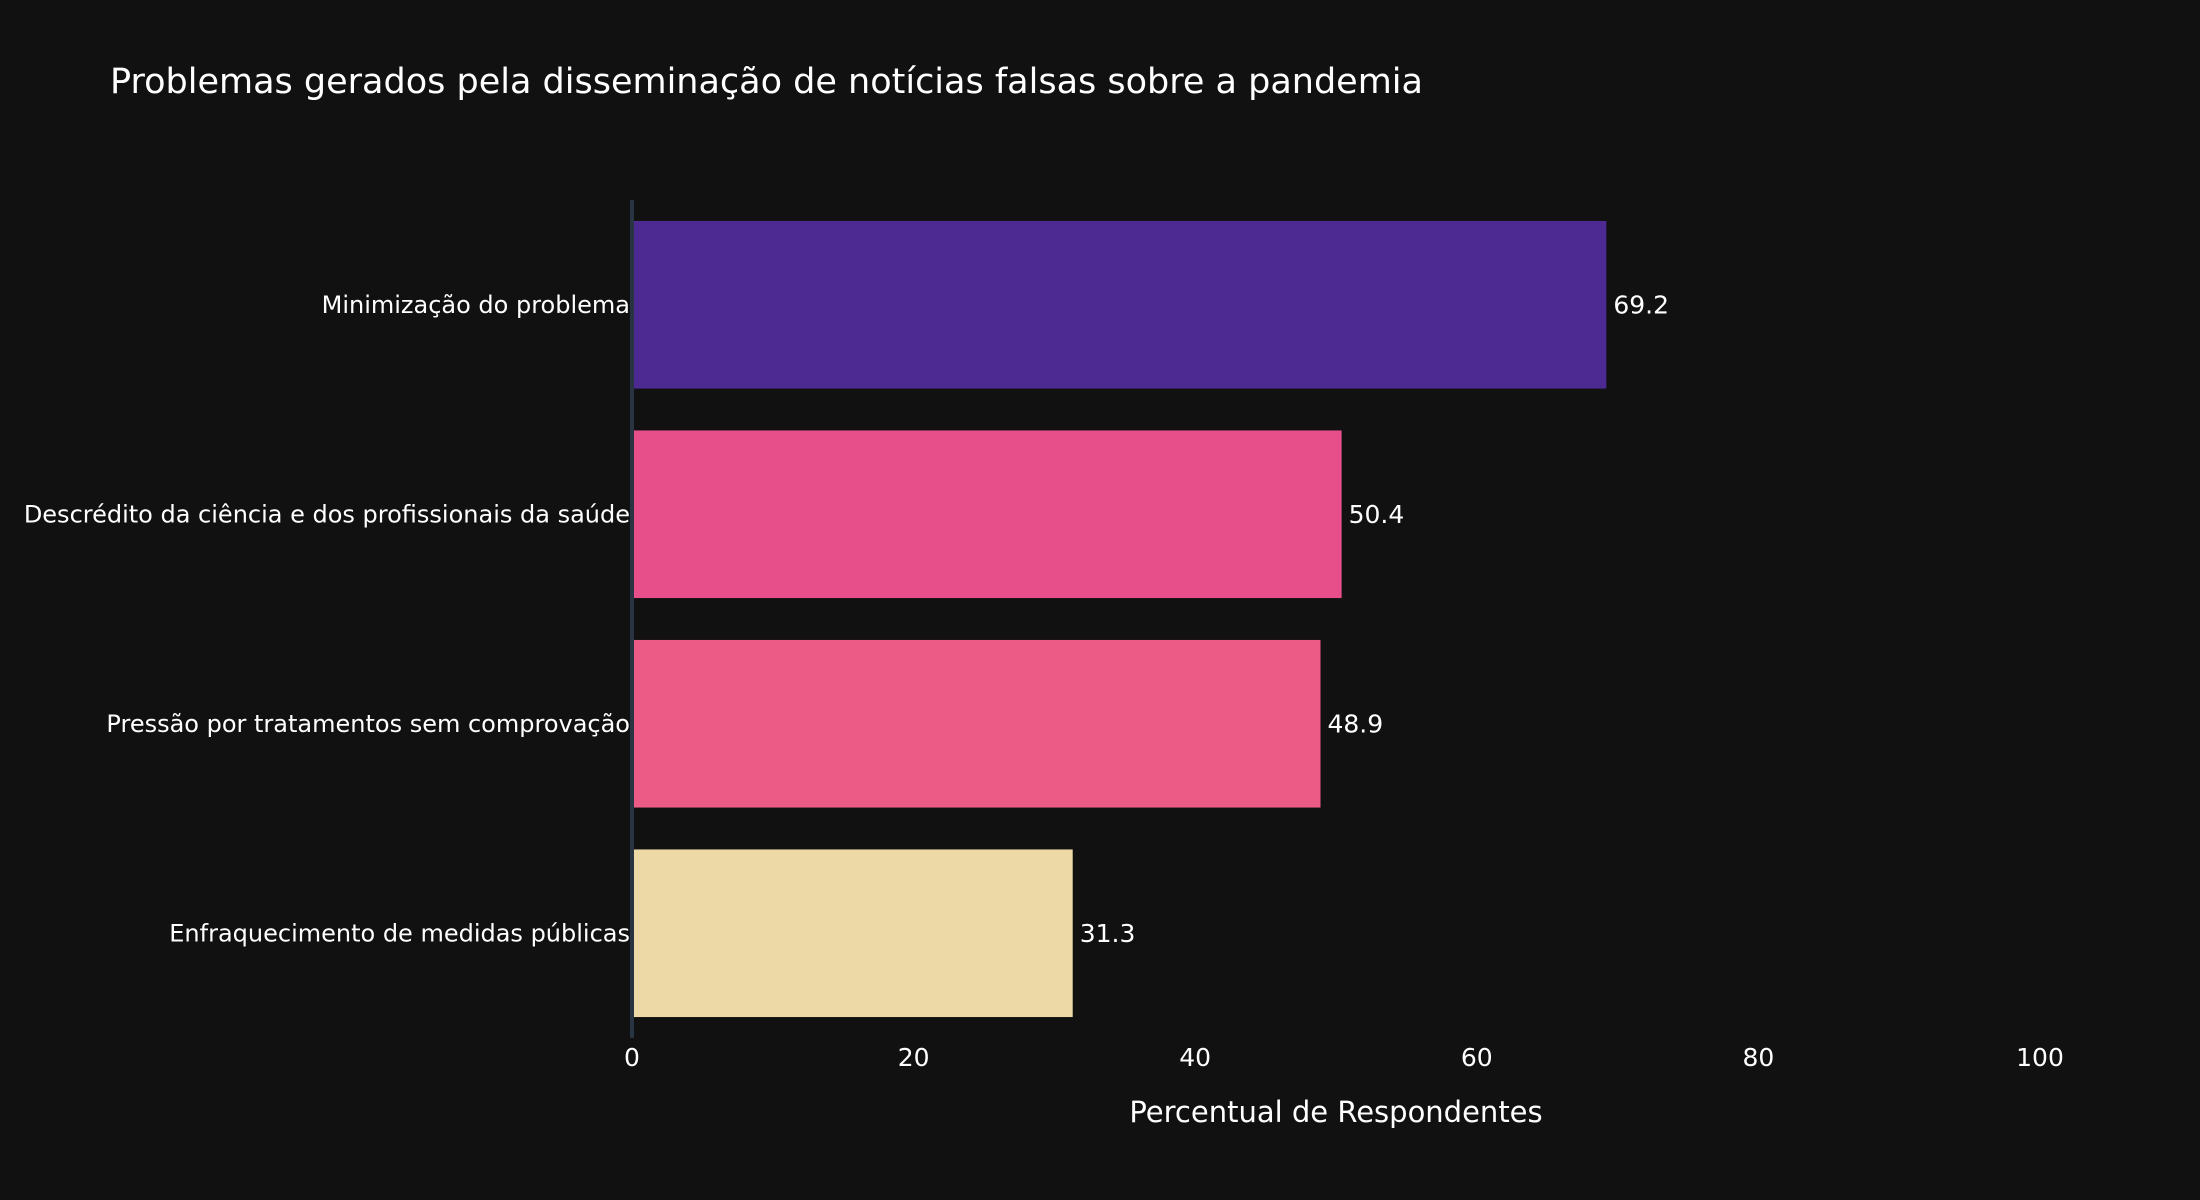  What do you see at coordinates (1377, 514) in the screenshot?
I see `data-label: 50.4` at bounding box center [1377, 514].